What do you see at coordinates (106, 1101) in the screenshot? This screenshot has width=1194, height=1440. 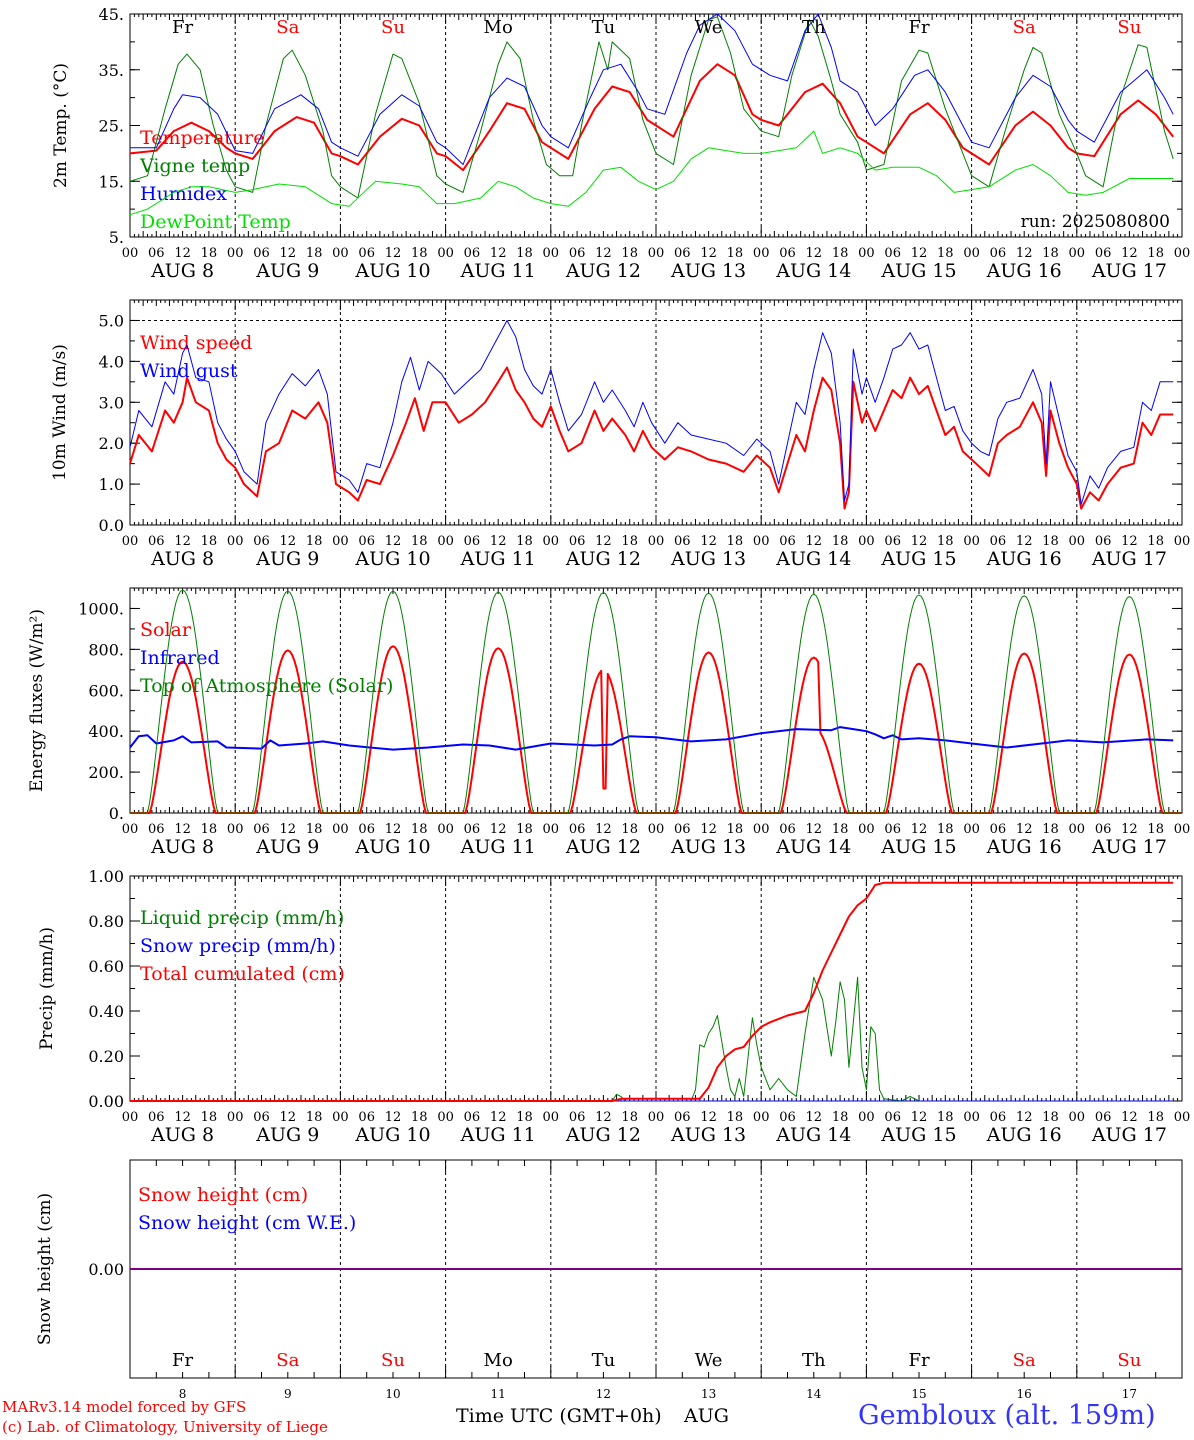 I see `y-tick-label: 0.00` at bounding box center [106, 1101].